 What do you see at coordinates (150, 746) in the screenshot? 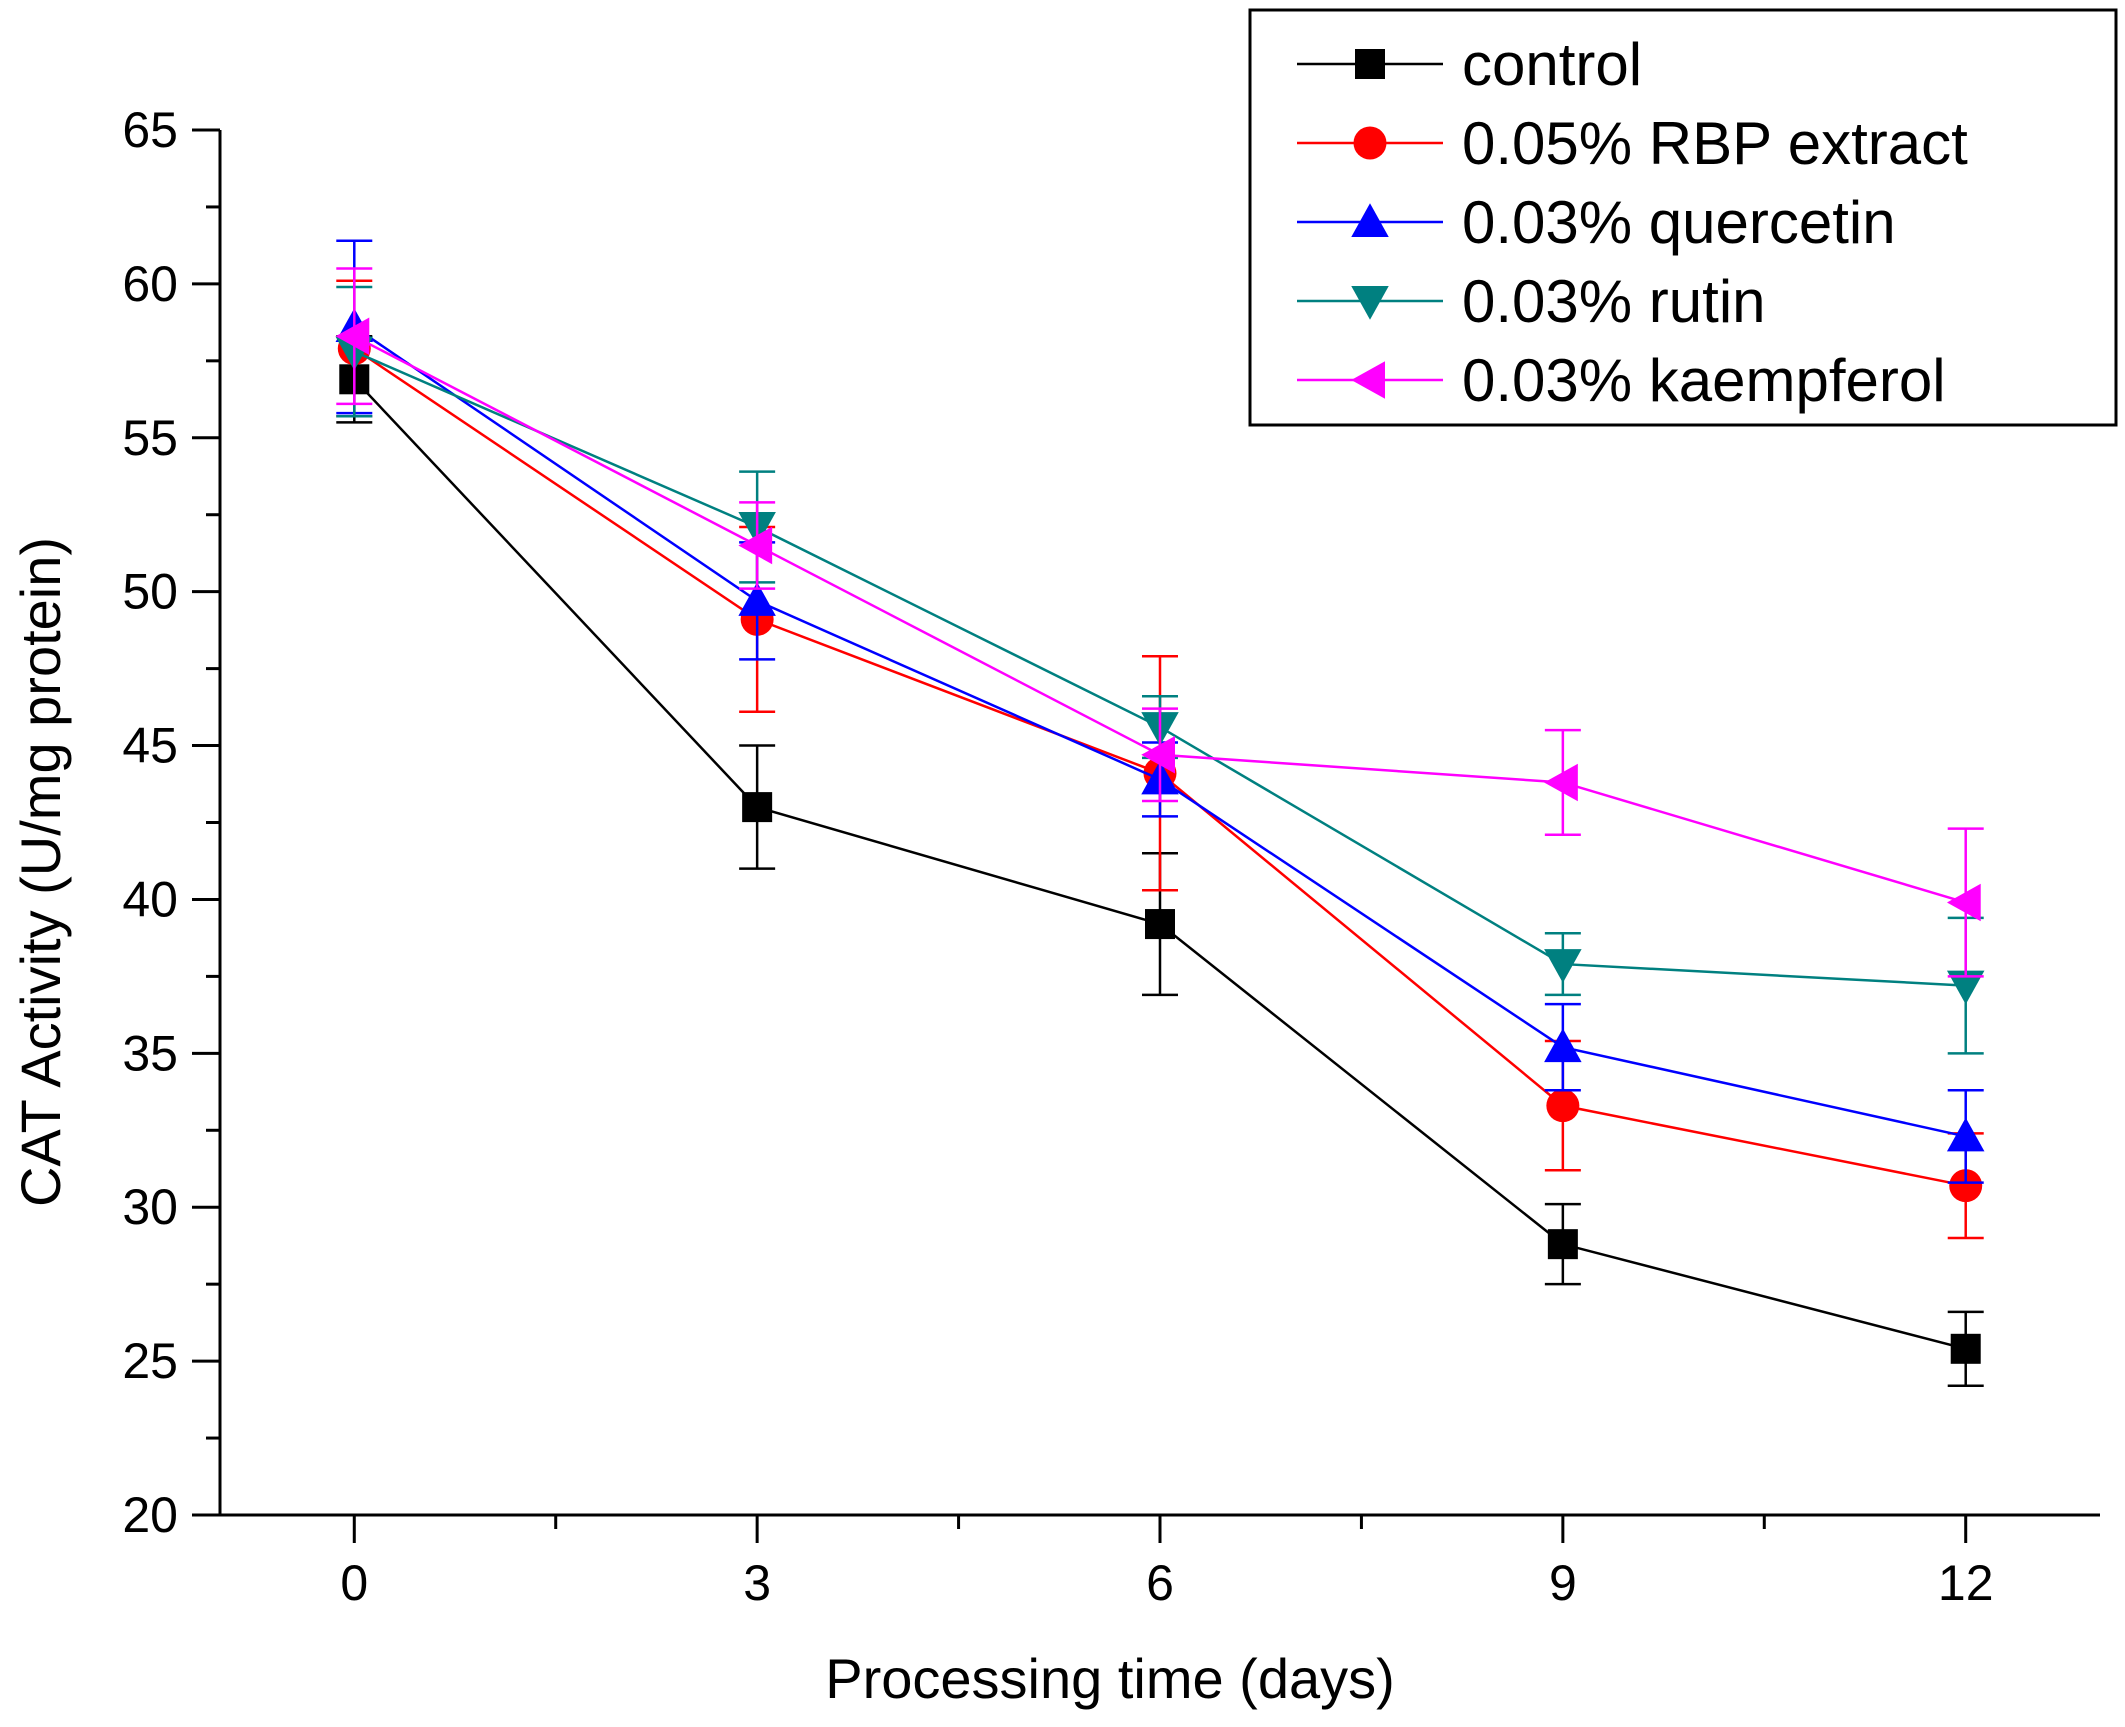
I see `y-tick-label-45: 45` at bounding box center [150, 746].